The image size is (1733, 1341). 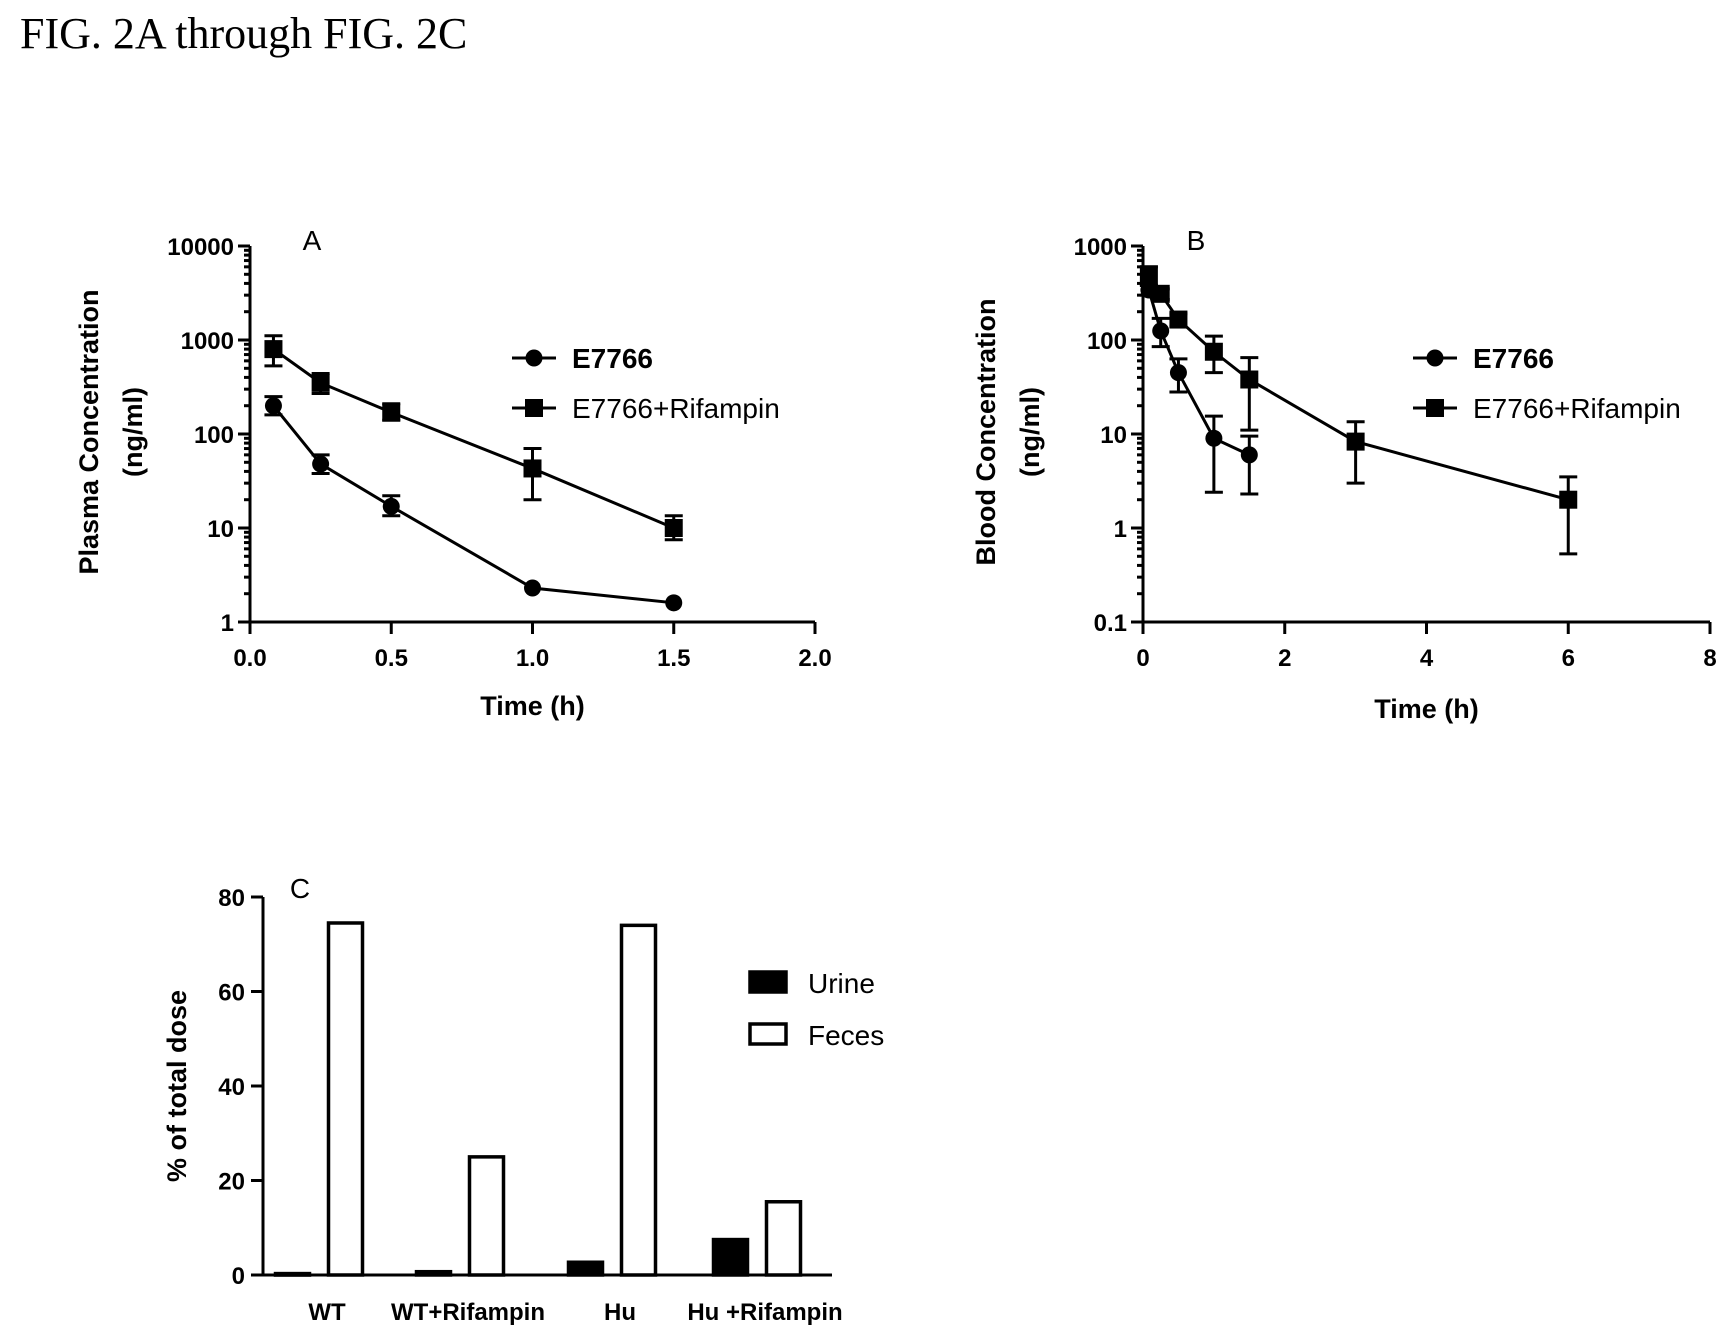 I want to click on y-axis-title: Plasma Concentration, so click(x=89, y=431).